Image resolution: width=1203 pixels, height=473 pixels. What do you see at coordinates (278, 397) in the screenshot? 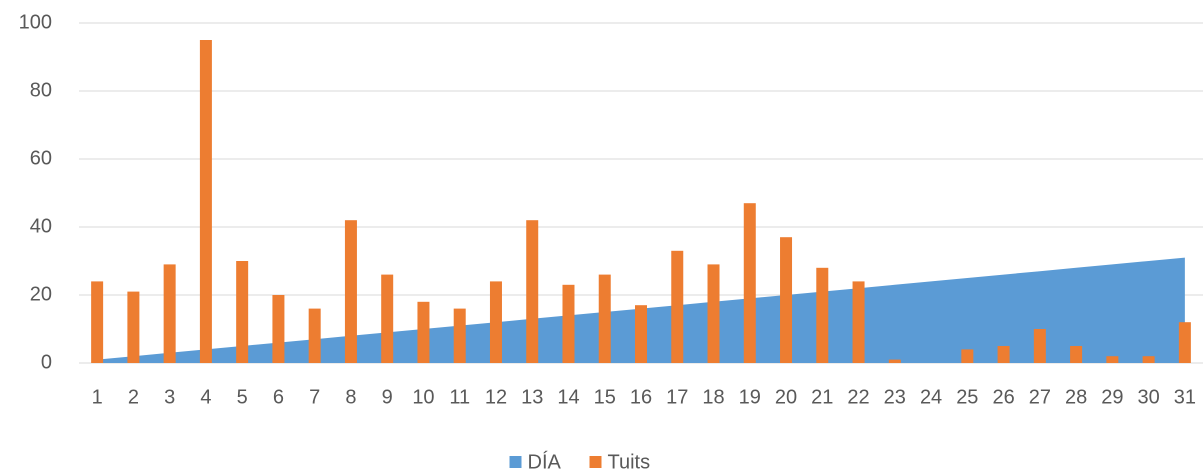
I see `x-tick-label: 6` at bounding box center [278, 397].